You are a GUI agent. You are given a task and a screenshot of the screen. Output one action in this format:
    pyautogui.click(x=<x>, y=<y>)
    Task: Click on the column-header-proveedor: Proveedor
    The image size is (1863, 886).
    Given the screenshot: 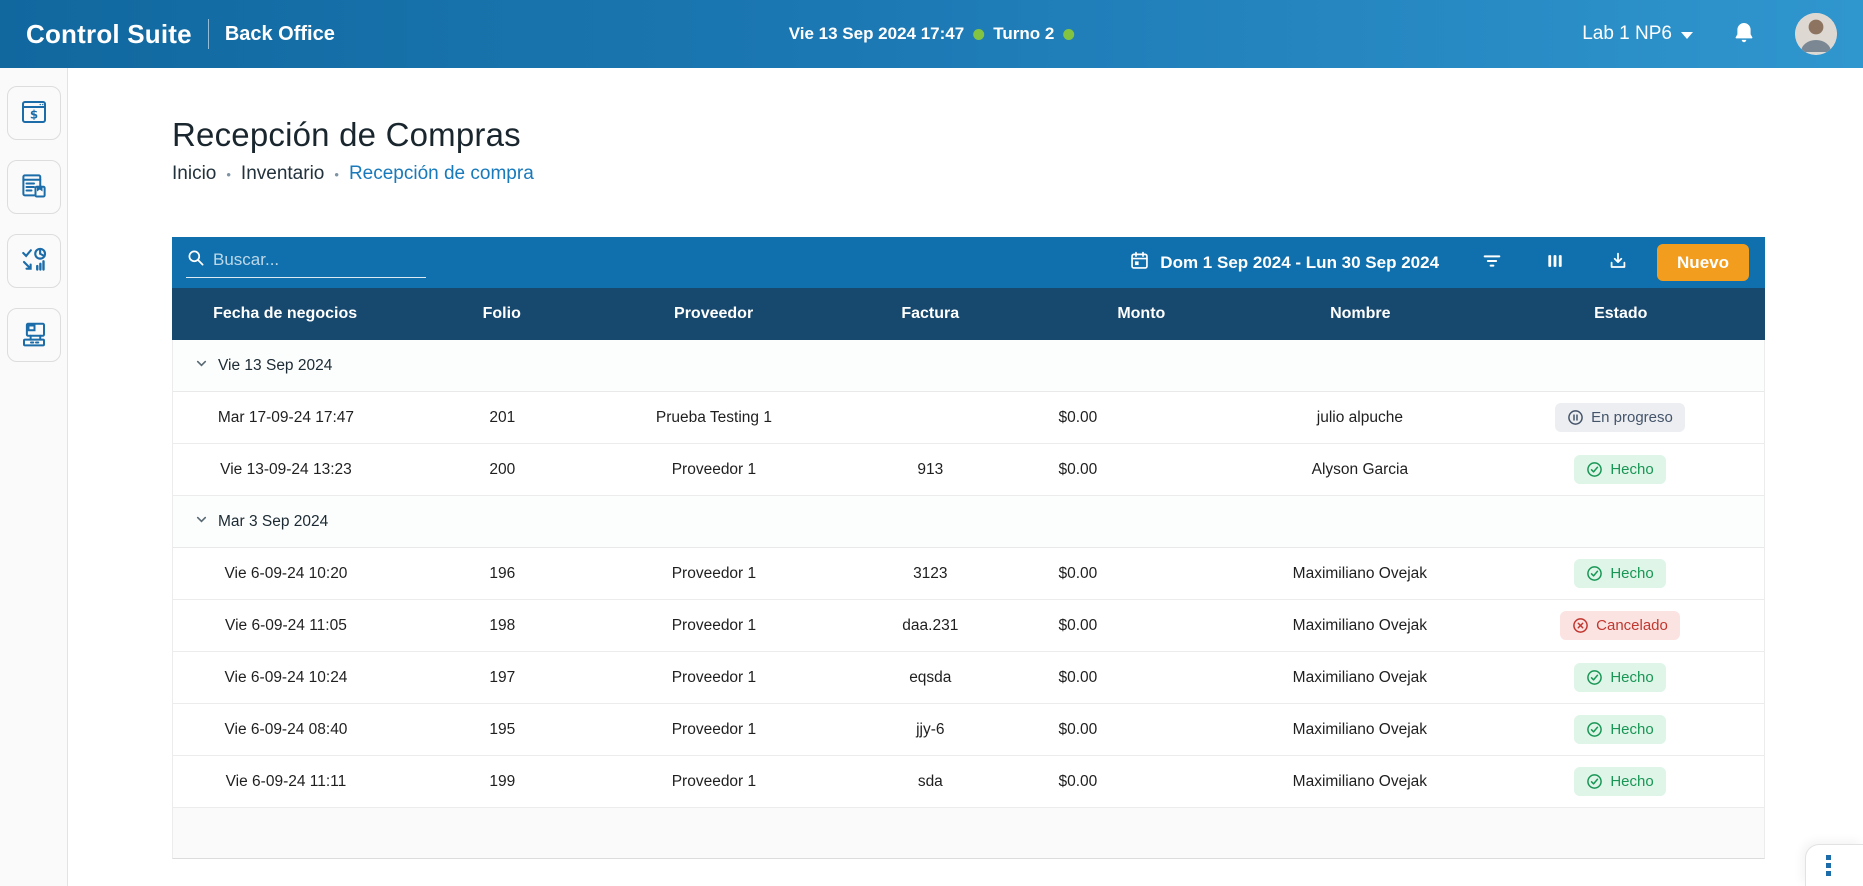 What is the action you would take?
    pyautogui.click(x=714, y=313)
    